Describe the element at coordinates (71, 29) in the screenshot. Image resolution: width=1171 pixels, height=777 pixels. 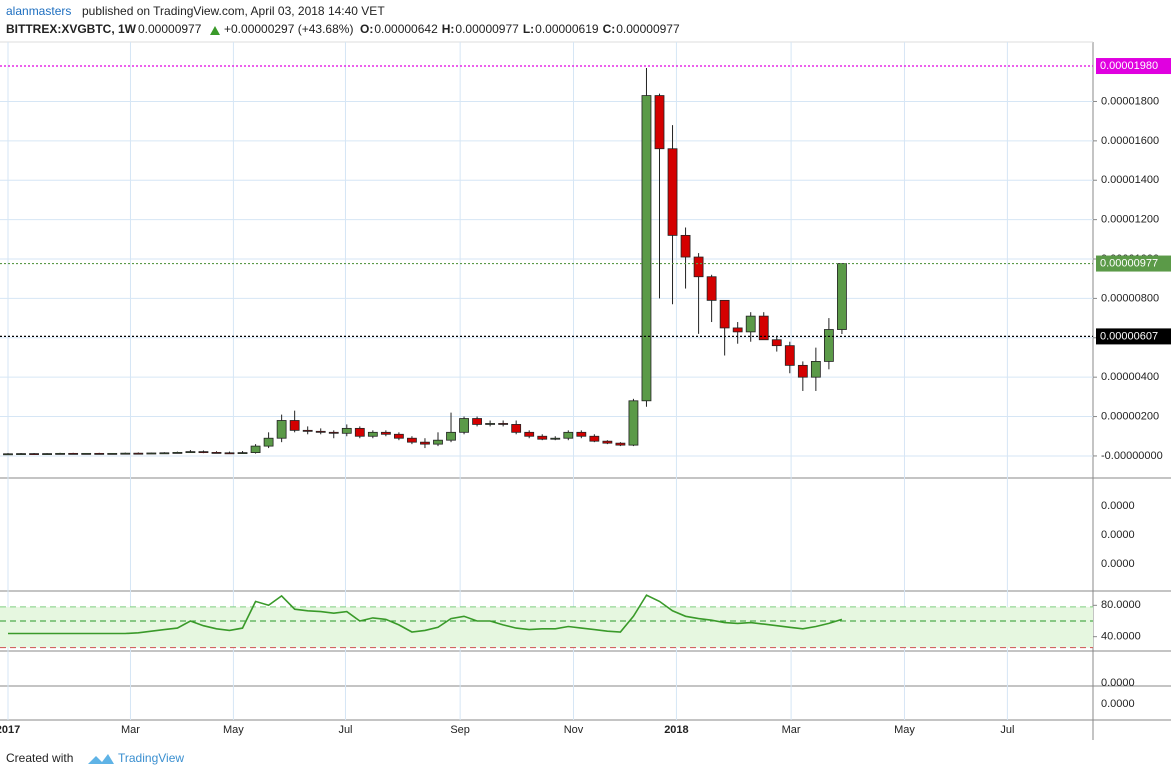
I see `symbol: BITTREX:XVGBTC, 1W` at that location.